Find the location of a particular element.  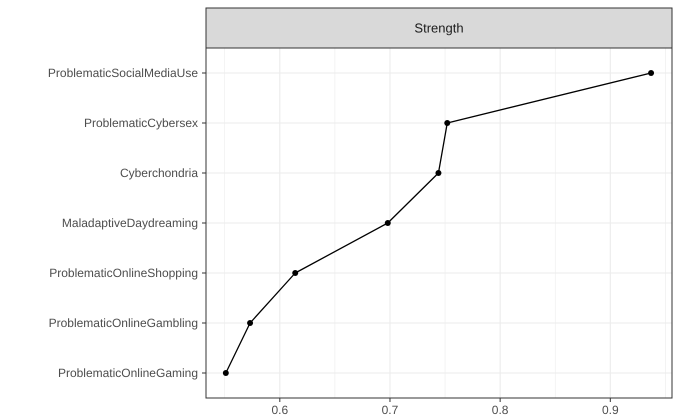

x-tick-label: 0.7 is located at coordinates (390, 410).